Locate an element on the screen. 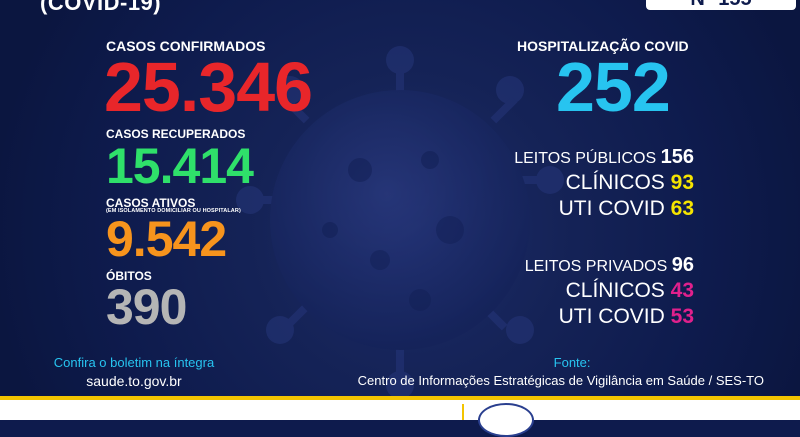 The width and height of the screenshot is (800, 437). footer-white-band is located at coordinates (400, 410).